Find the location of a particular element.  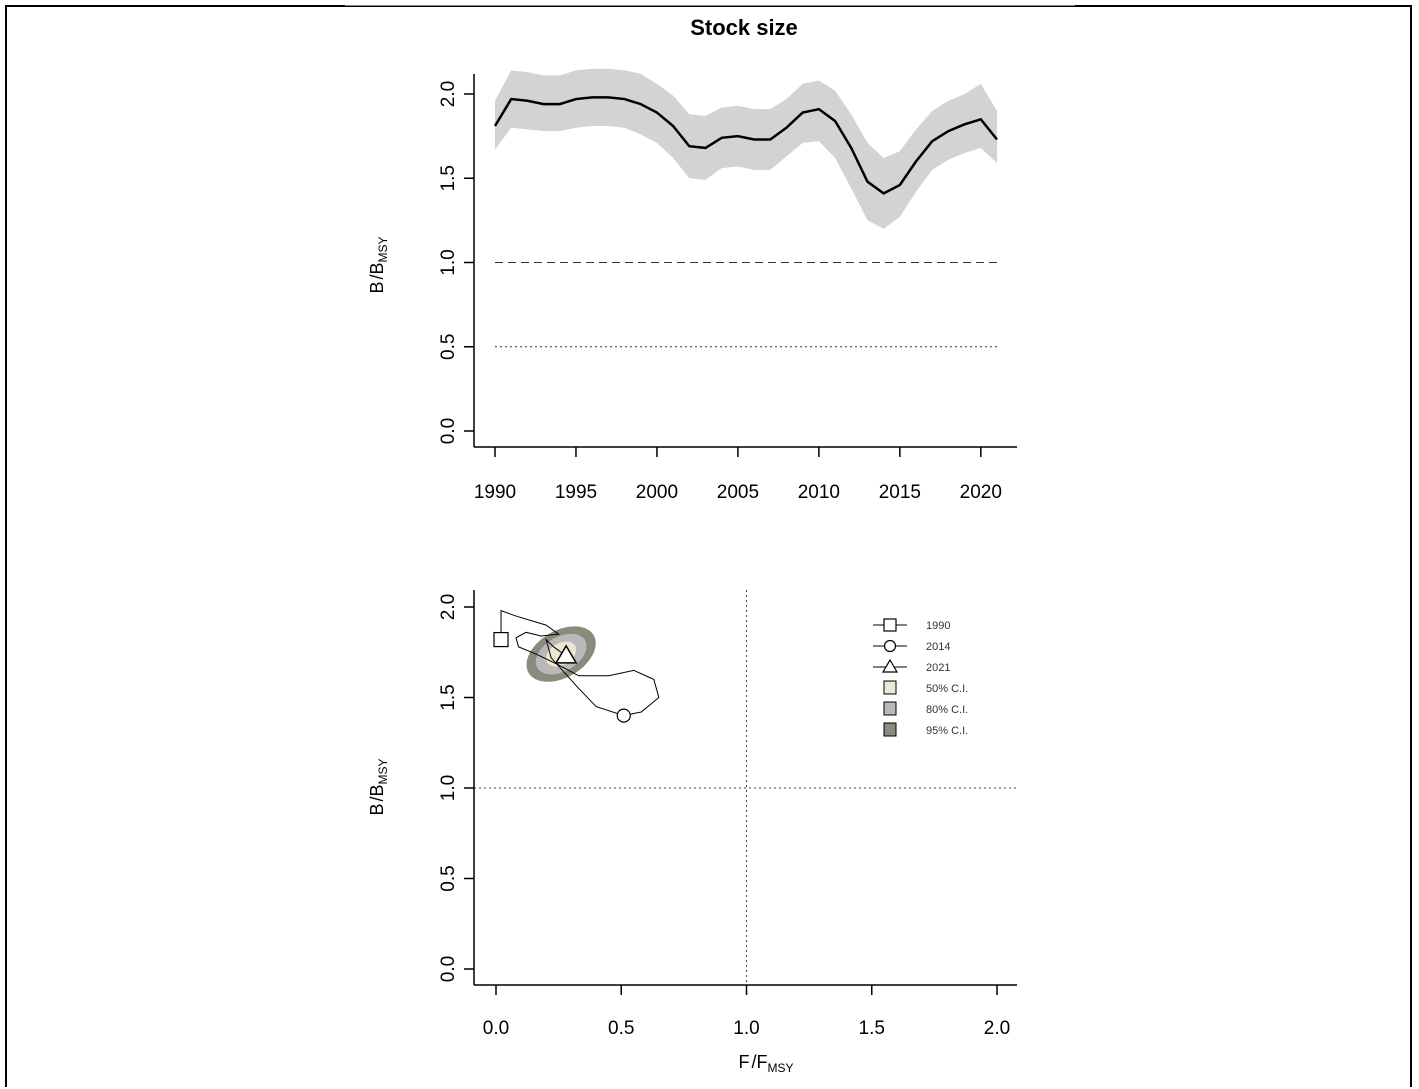

legend-entry: 80% C.I. is located at coordinates (925, 708).